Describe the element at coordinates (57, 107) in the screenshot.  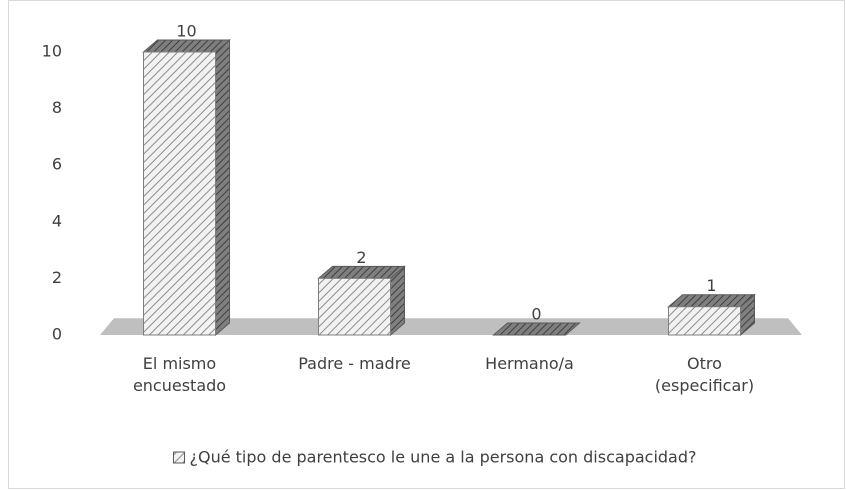
I see `y-tick-label: 8` at that location.